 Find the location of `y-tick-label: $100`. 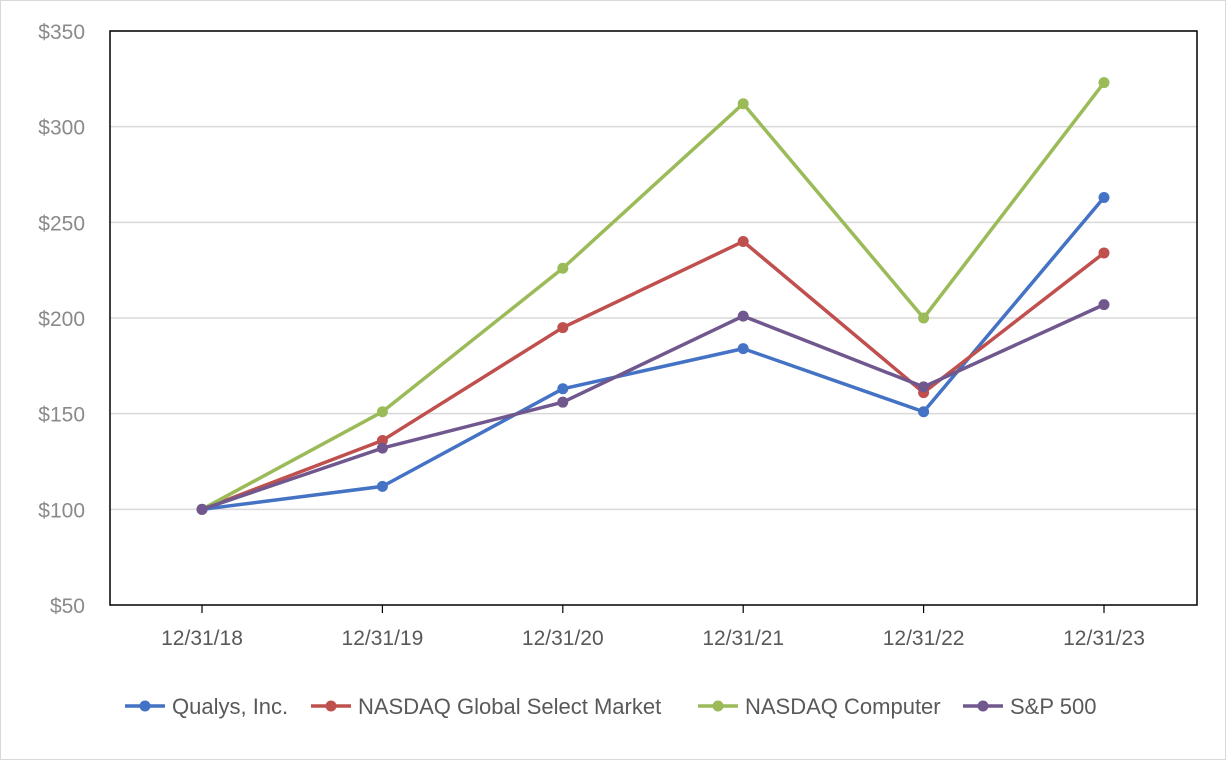

y-tick-label: $100 is located at coordinates (61, 510).